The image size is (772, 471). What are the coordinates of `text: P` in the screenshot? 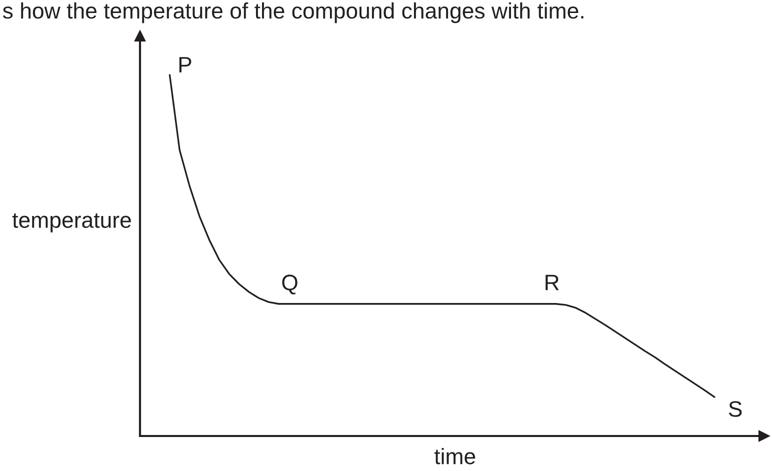 It's located at (185, 64).